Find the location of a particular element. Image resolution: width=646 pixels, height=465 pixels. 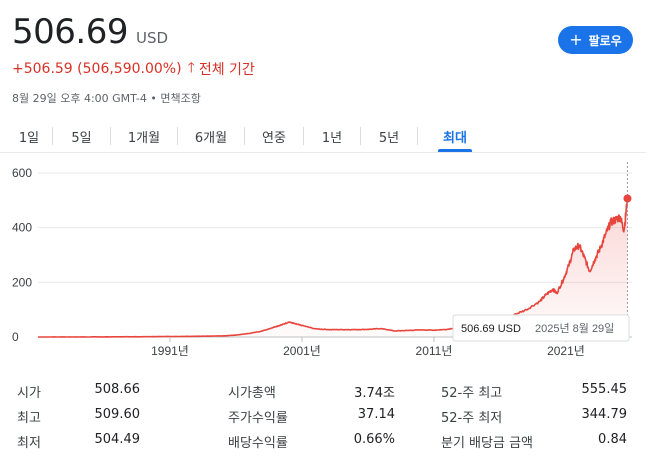

tab-label: 1년 is located at coordinates (332, 138).